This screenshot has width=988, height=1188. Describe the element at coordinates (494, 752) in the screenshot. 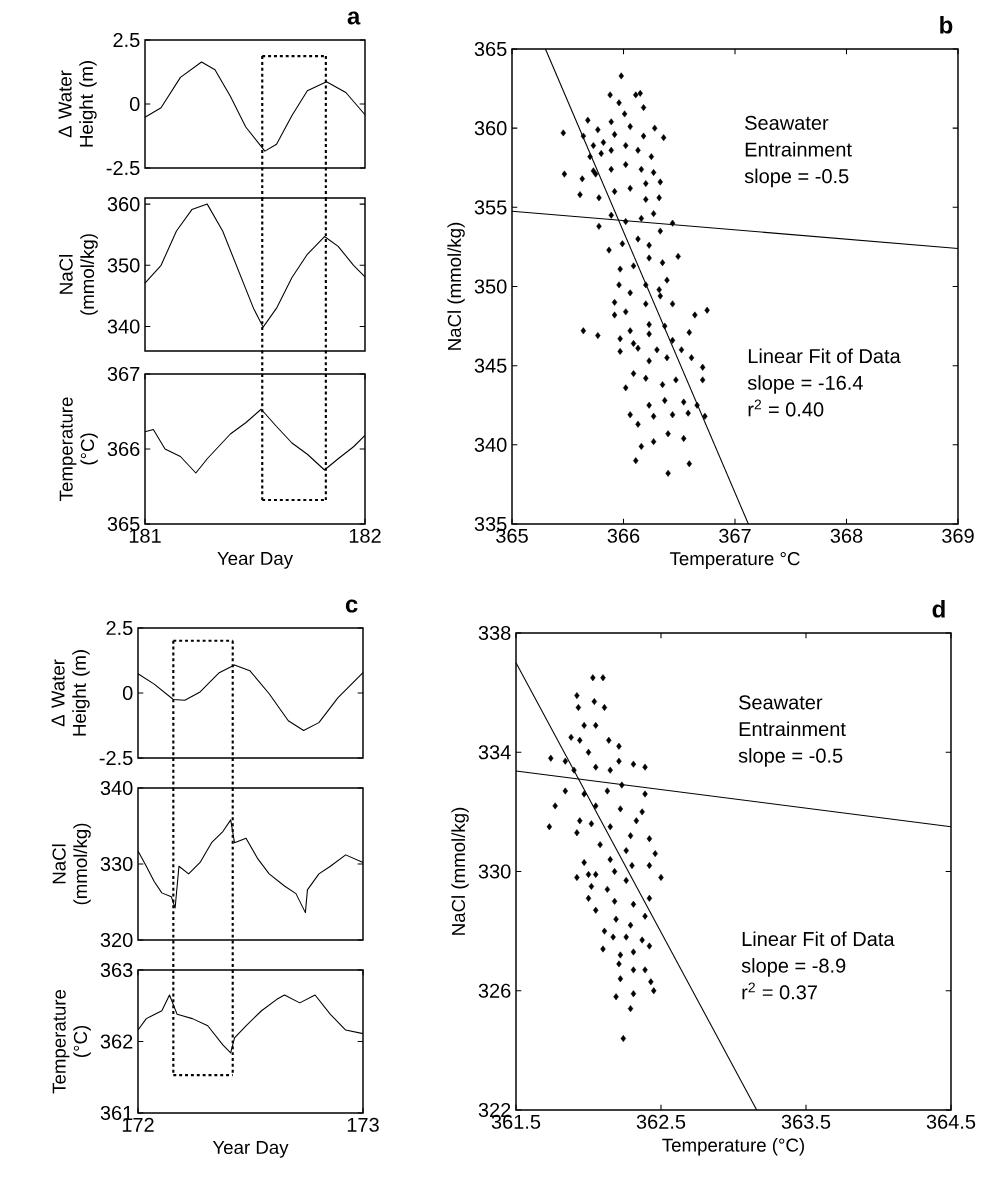

I see `y-tick-label: 334` at that location.